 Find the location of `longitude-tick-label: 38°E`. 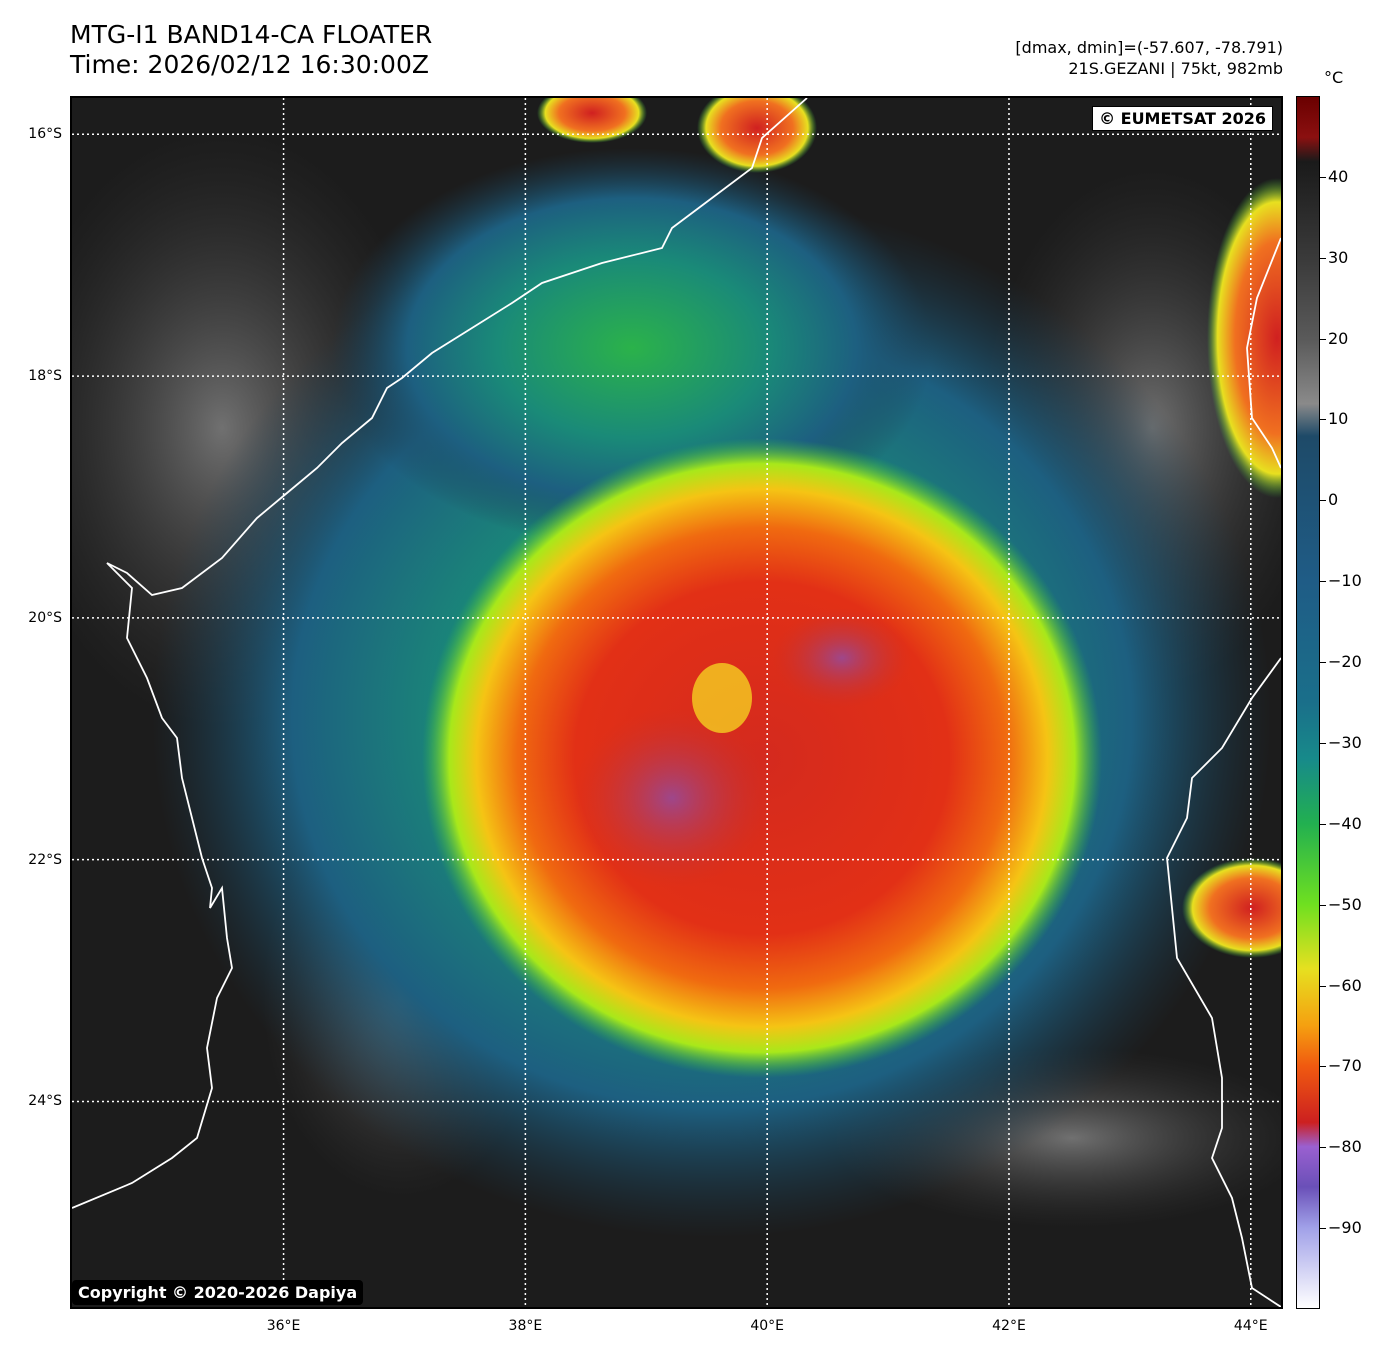

longitude-tick-label: 38°E is located at coordinates (525, 1326).